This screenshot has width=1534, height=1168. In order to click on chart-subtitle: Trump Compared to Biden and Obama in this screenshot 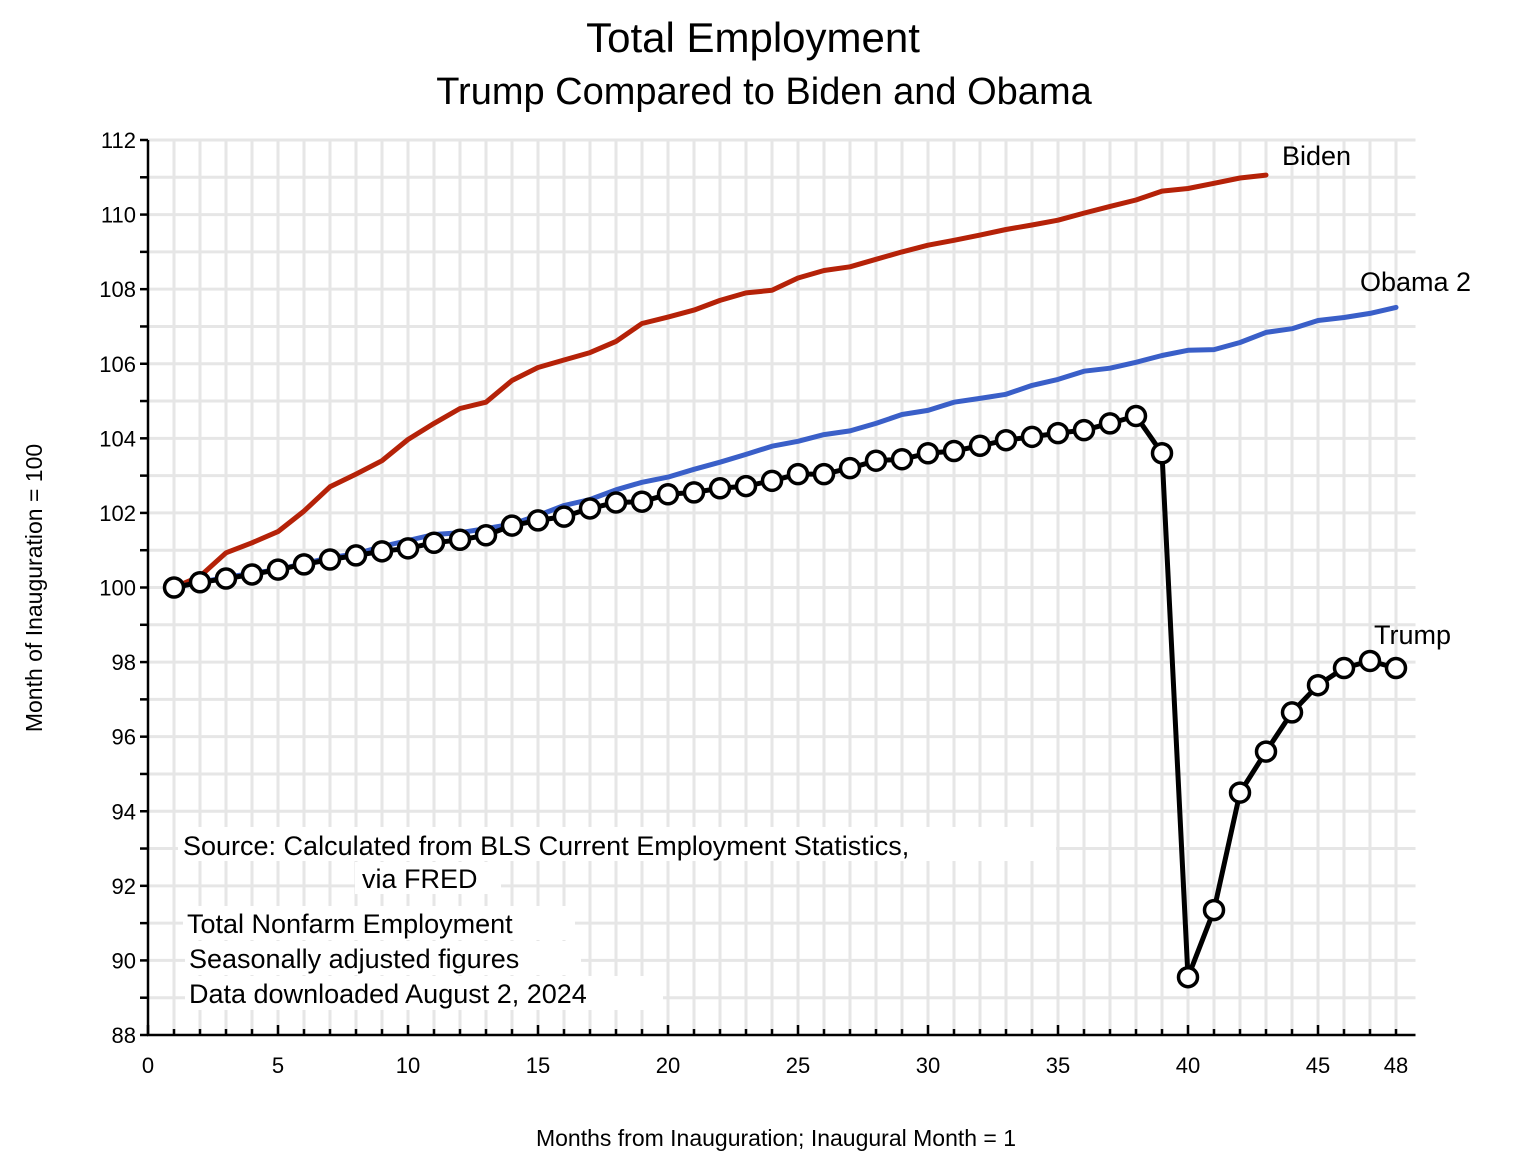, I will do `click(764, 92)`.